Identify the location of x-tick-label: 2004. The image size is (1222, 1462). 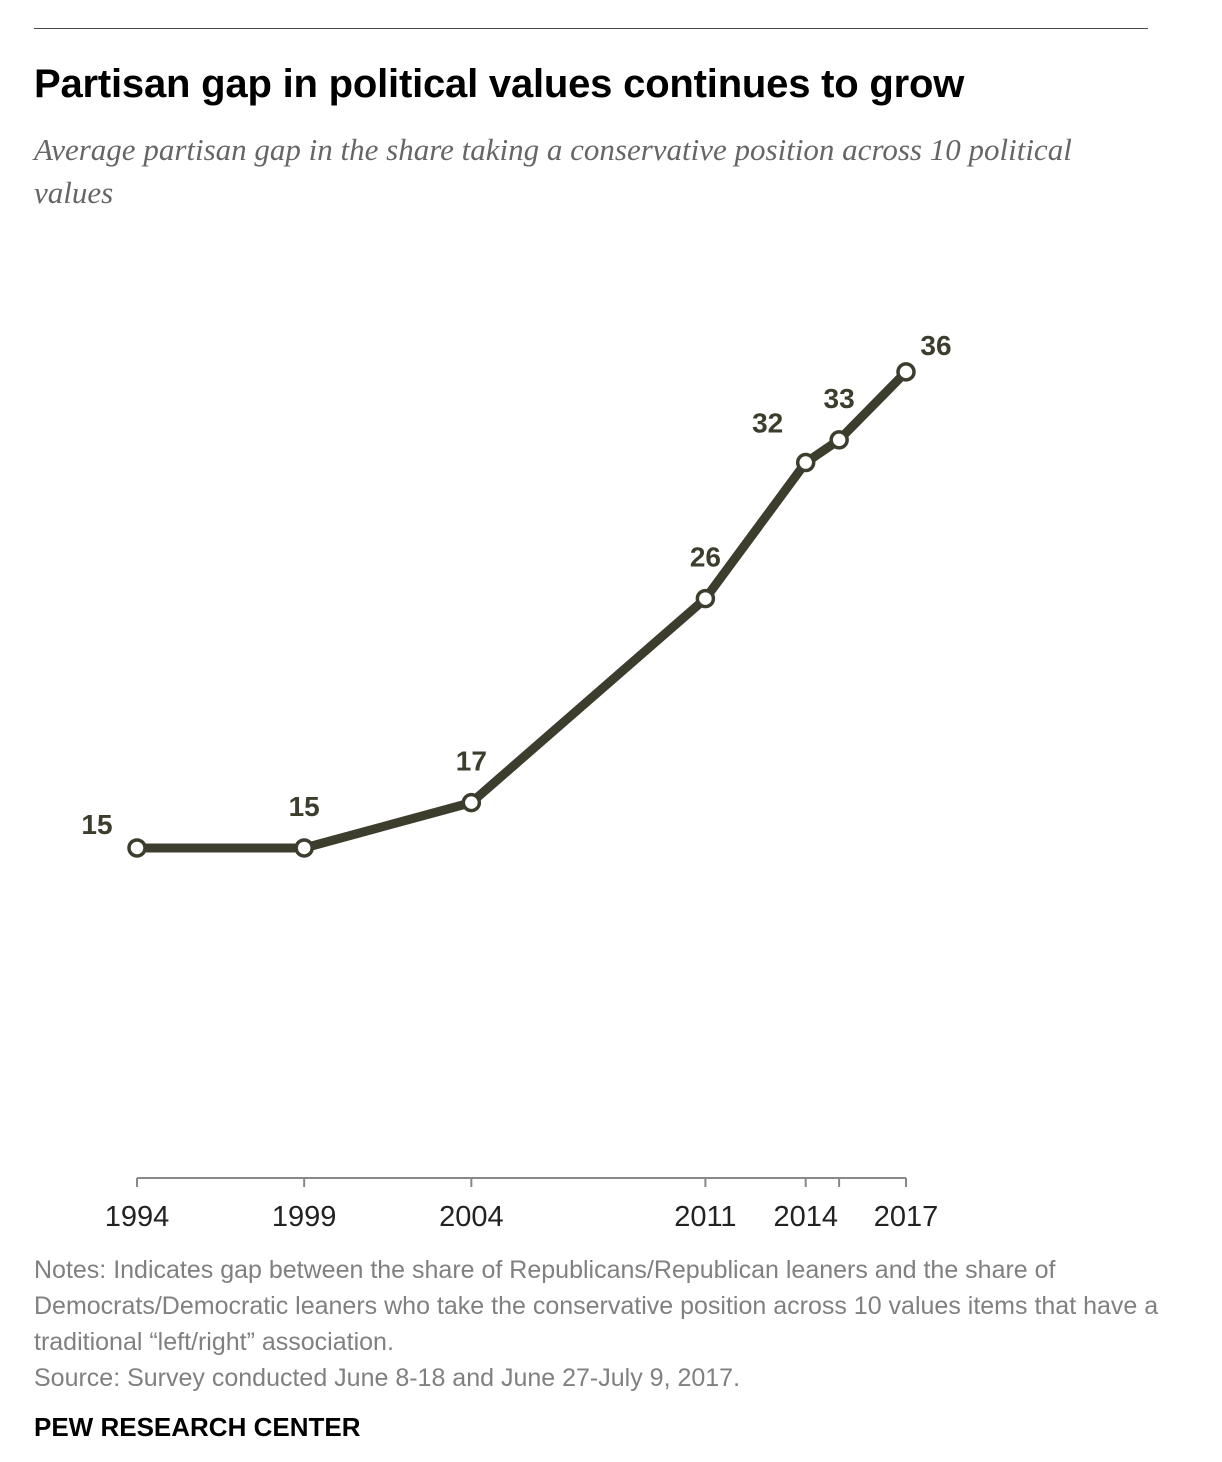
(471, 1217).